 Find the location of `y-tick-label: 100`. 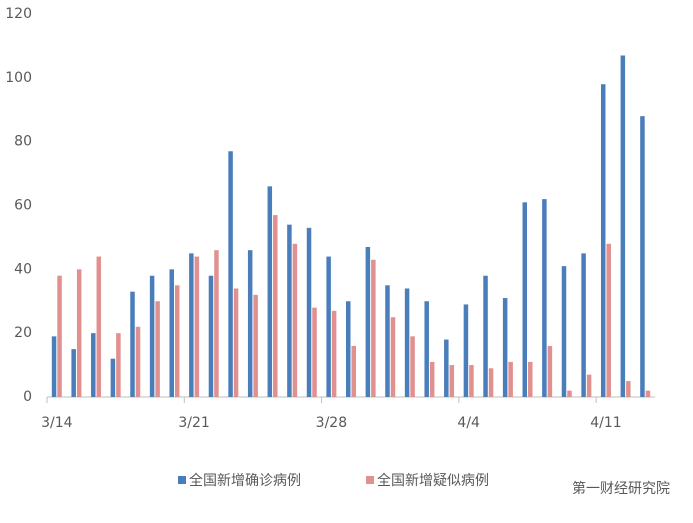

y-tick-label: 100 is located at coordinates (18, 78).